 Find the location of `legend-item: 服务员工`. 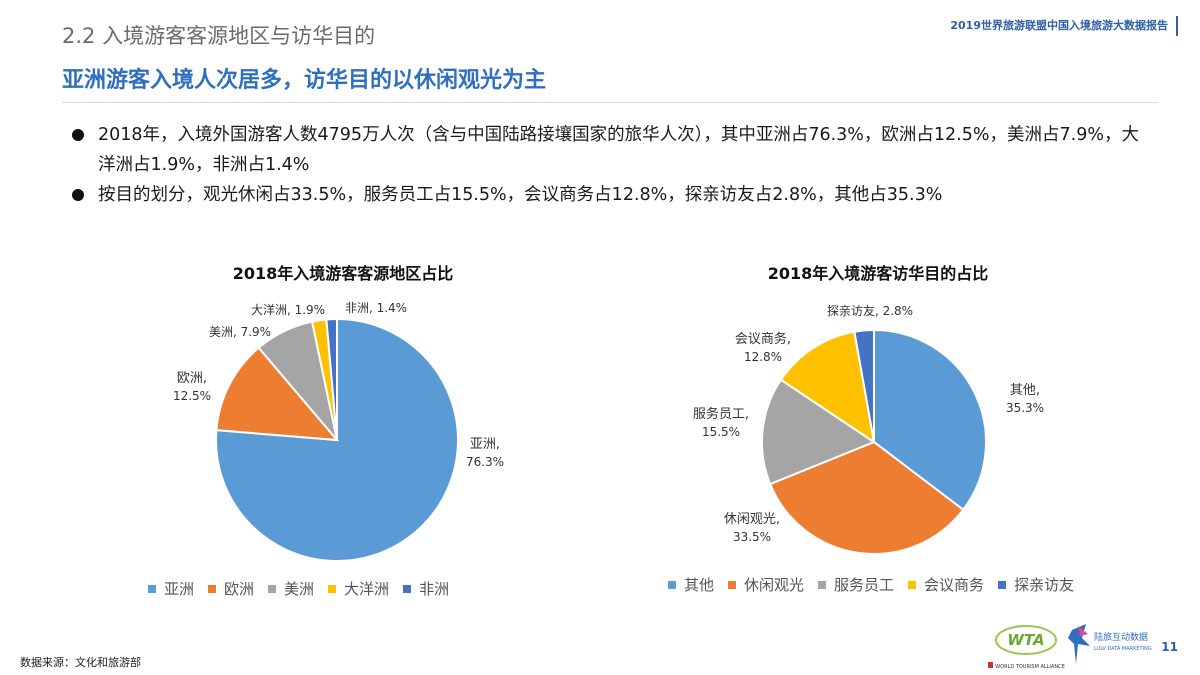

legend-item: 服务员工 is located at coordinates (856, 584).